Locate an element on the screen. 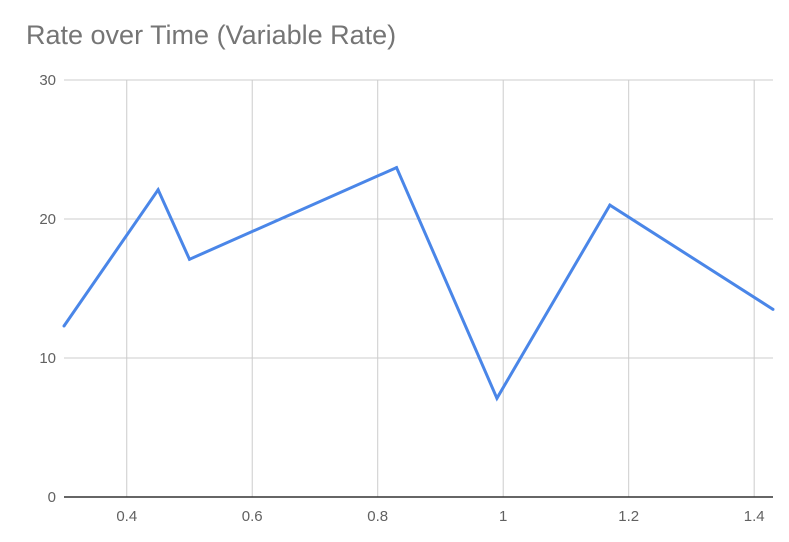 The image size is (789, 542). x-tick-label: 1.2 is located at coordinates (628, 516).